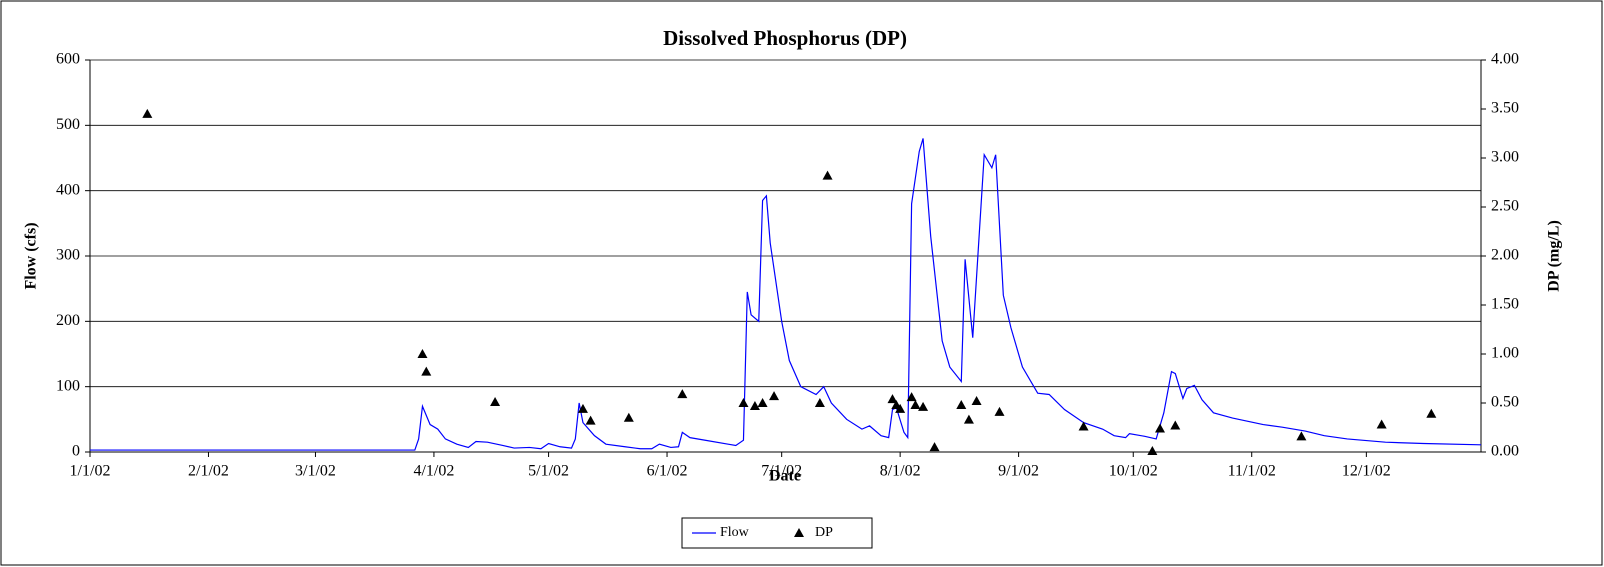 Image resolution: width=1604 pixels, height=567 pixels. Describe the element at coordinates (68, 320) in the screenshot. I see `y-tick-label: 200` at that location.